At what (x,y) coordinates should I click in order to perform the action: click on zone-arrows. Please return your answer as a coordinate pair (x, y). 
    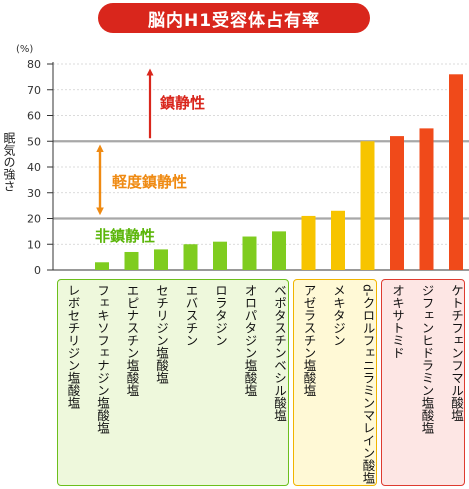
    Looking at the image, I should click on (125, 142).